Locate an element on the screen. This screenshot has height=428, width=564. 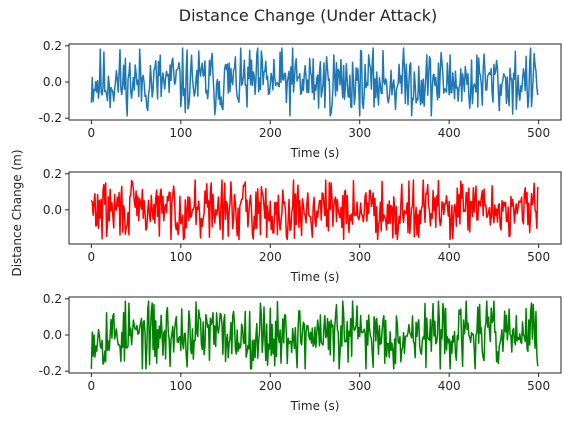
shared-y-axis-label: Distance Change (m) is located at coordinates (17, 212).